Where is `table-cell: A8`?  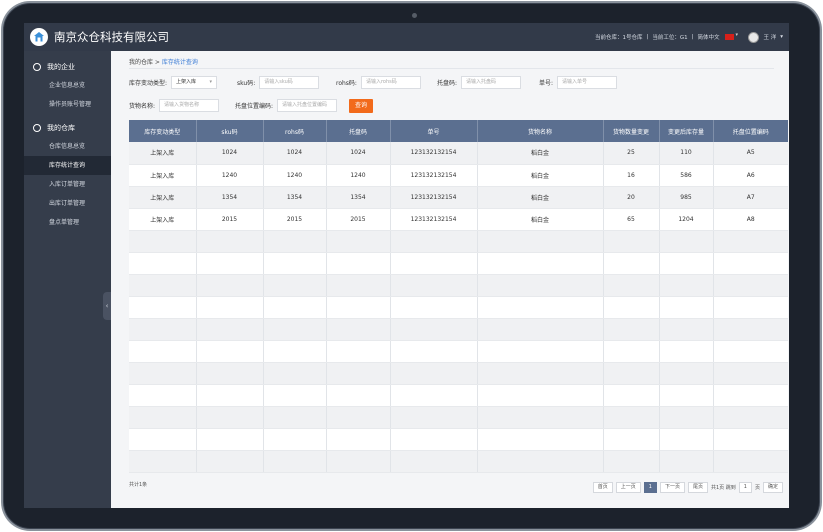
table-cell: A8 is located at coordinates (750, 219).